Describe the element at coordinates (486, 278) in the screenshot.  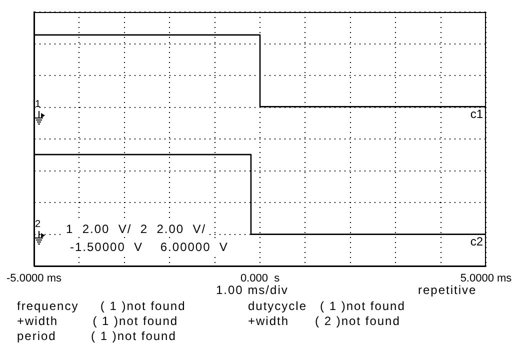
I see `x-tick-label: 5.0000 ms` at that location.